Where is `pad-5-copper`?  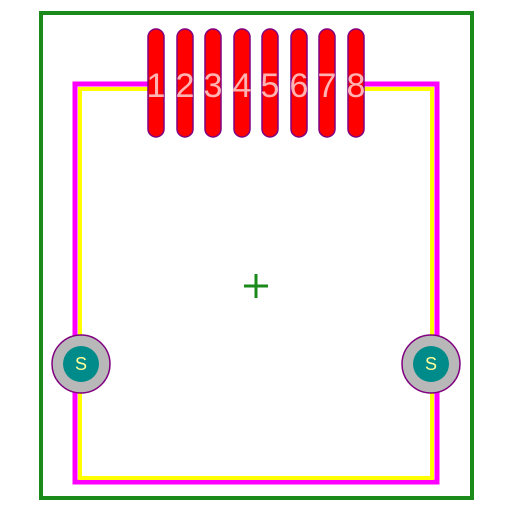
pad-5-copper is located at coordinates (270, 83).